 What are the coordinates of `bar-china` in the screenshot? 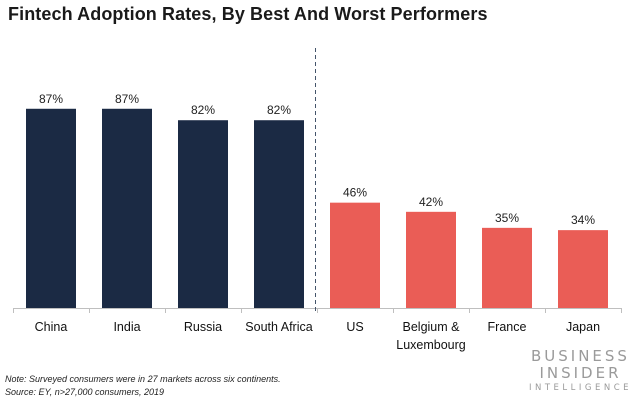 It's located at (51, 208).